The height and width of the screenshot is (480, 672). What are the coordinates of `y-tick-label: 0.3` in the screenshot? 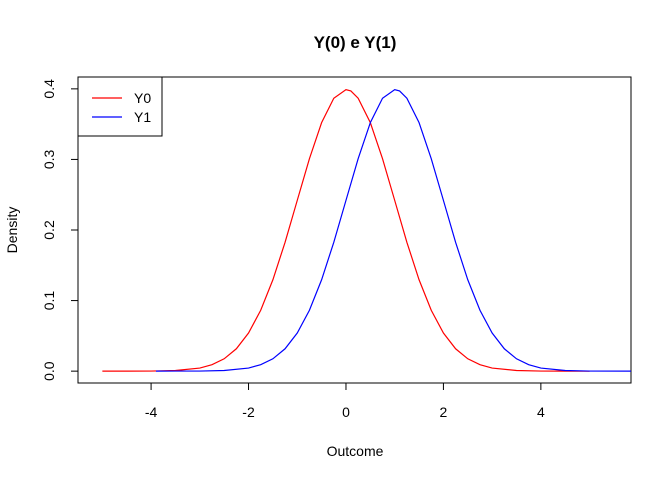 It's located at (49, 159).